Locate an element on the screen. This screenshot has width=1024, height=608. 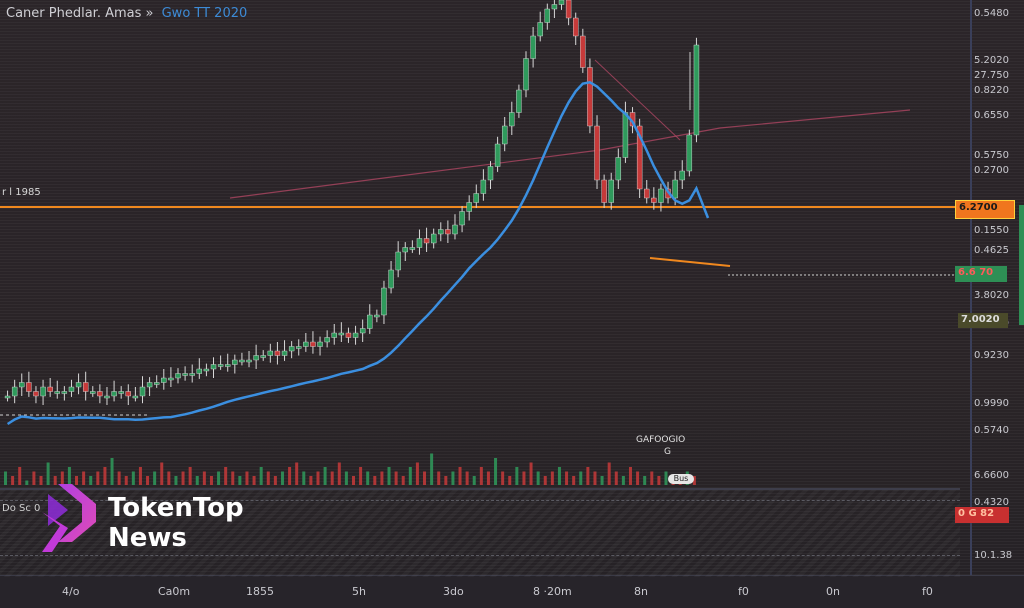
x-axis-label: Ca0m is located at coordinates (174, 591).